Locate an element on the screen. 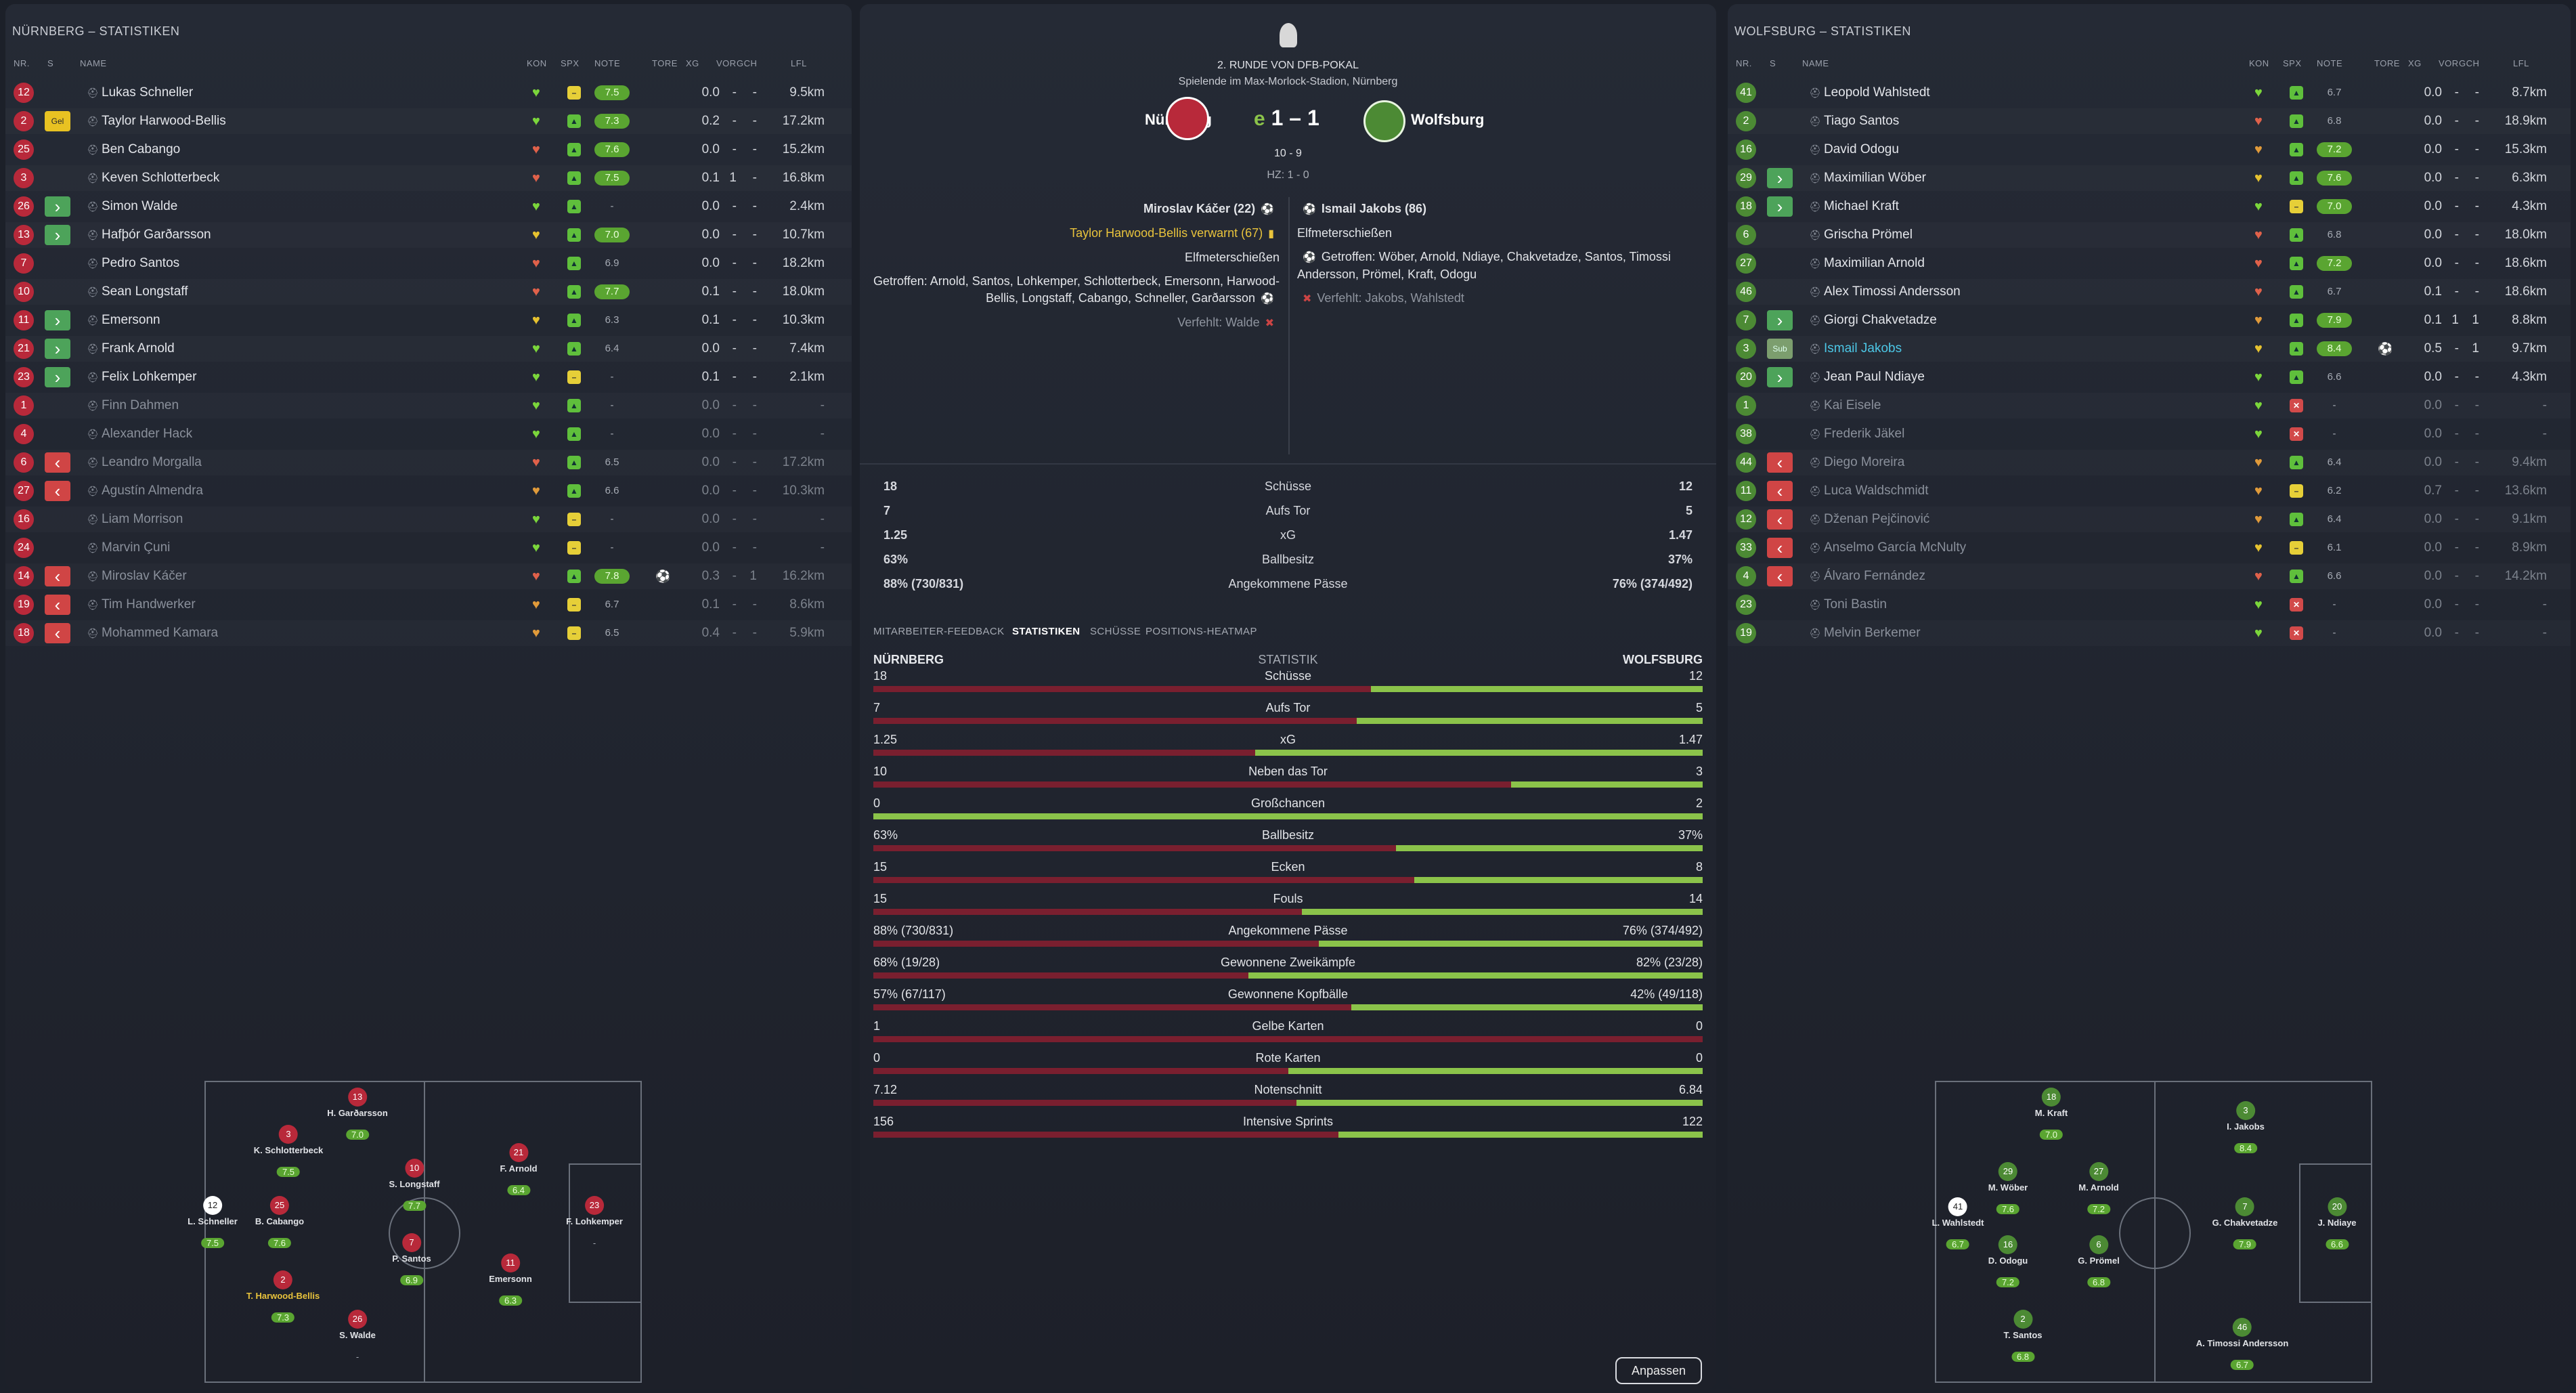 The height and width of the screenshot is (1393, 2576). table-row: 1 ⛑ Kai Eisele ♥ ✕ -0.0- - - is located at coordinates (2149, 406).